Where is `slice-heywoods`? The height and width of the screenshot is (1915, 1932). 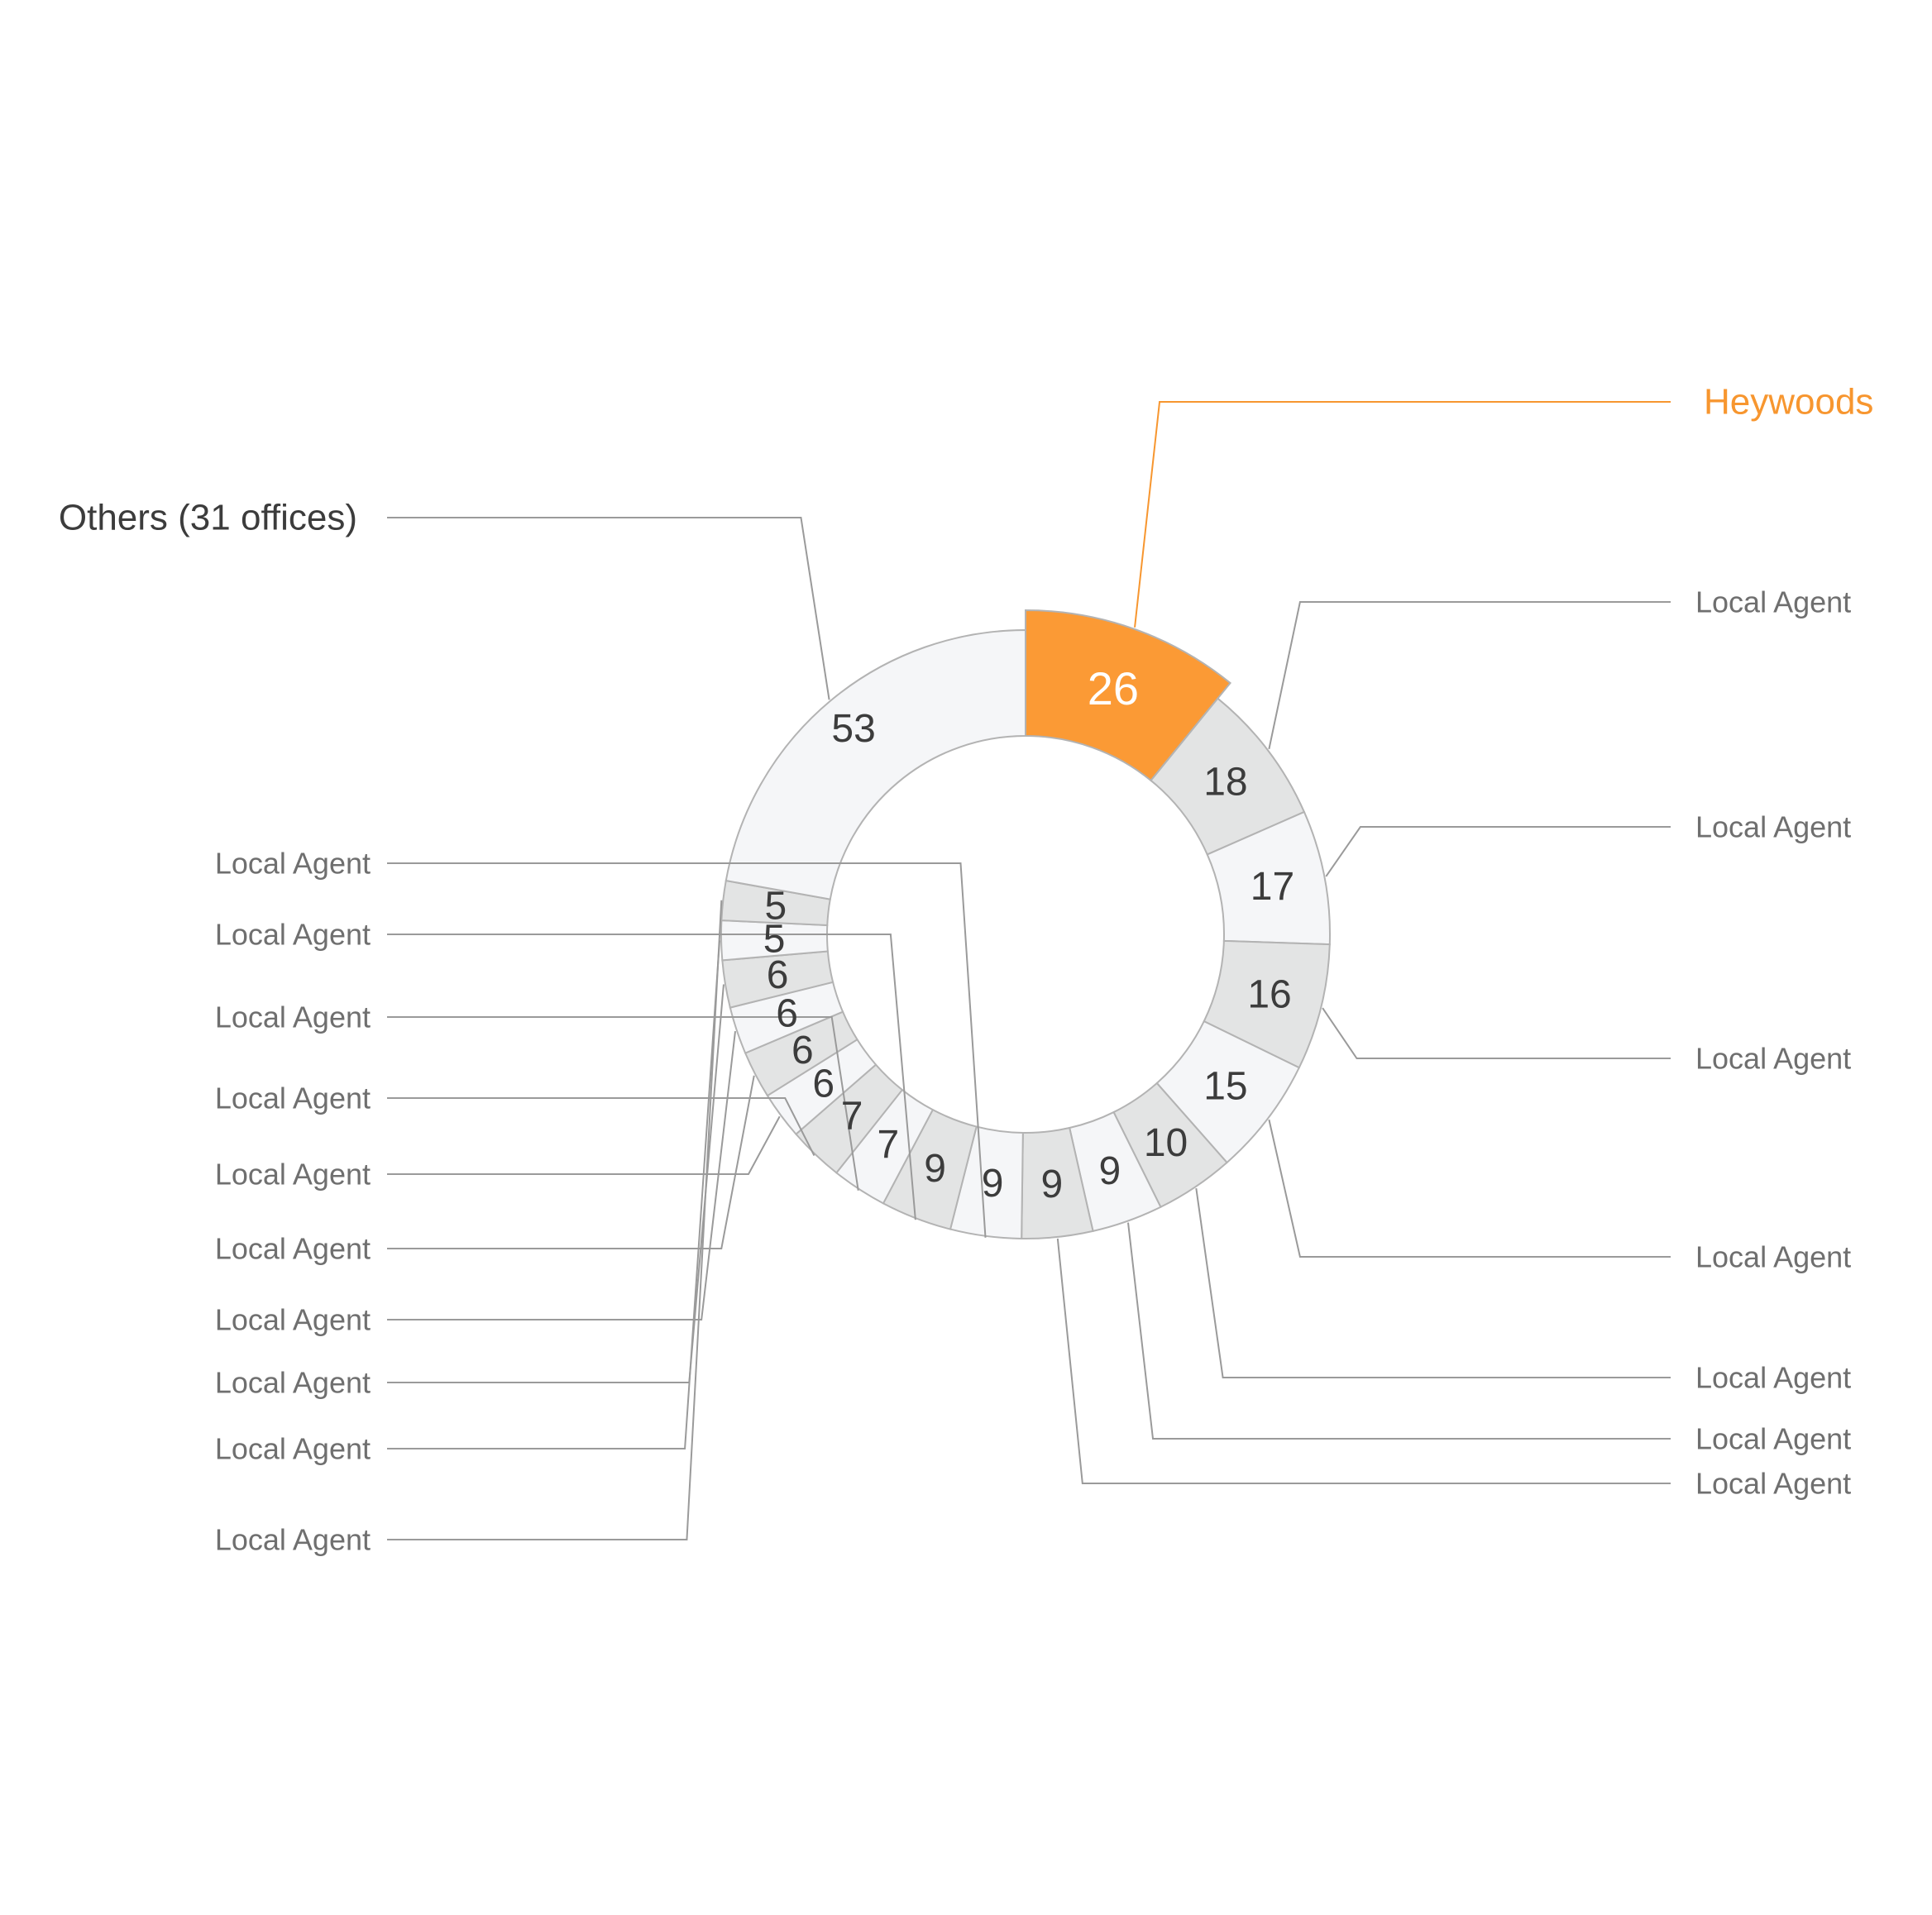
slice-heywoods is located at coordinates (1128, 695).